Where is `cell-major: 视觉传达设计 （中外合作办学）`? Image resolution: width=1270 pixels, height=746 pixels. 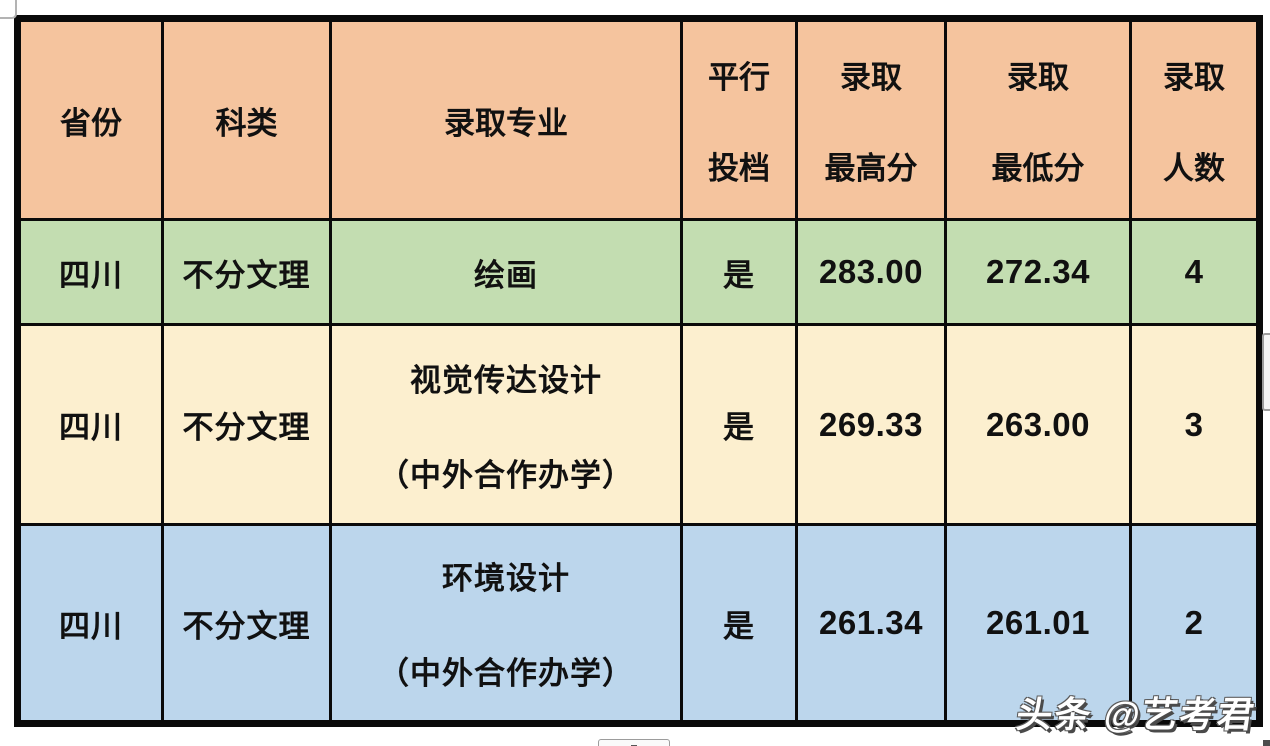
cell-major: 视觉传达设计 （中外合作办学） is located at coordinates (506, 424).